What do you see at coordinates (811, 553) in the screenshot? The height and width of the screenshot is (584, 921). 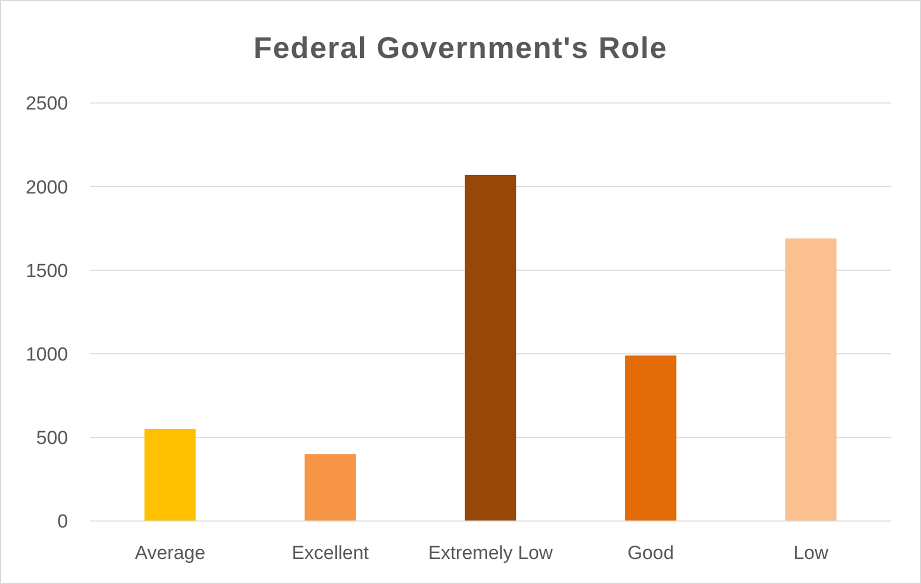 I see `x-tick-label: Low` at bounding box center [811, 553].